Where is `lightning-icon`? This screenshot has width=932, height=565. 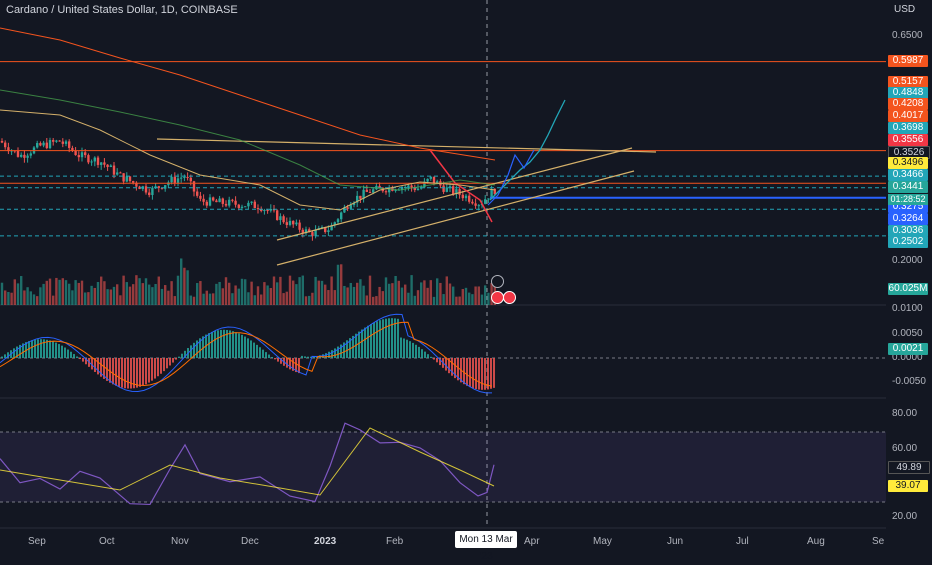 lightning-icon is located at coordinates (497, 281).